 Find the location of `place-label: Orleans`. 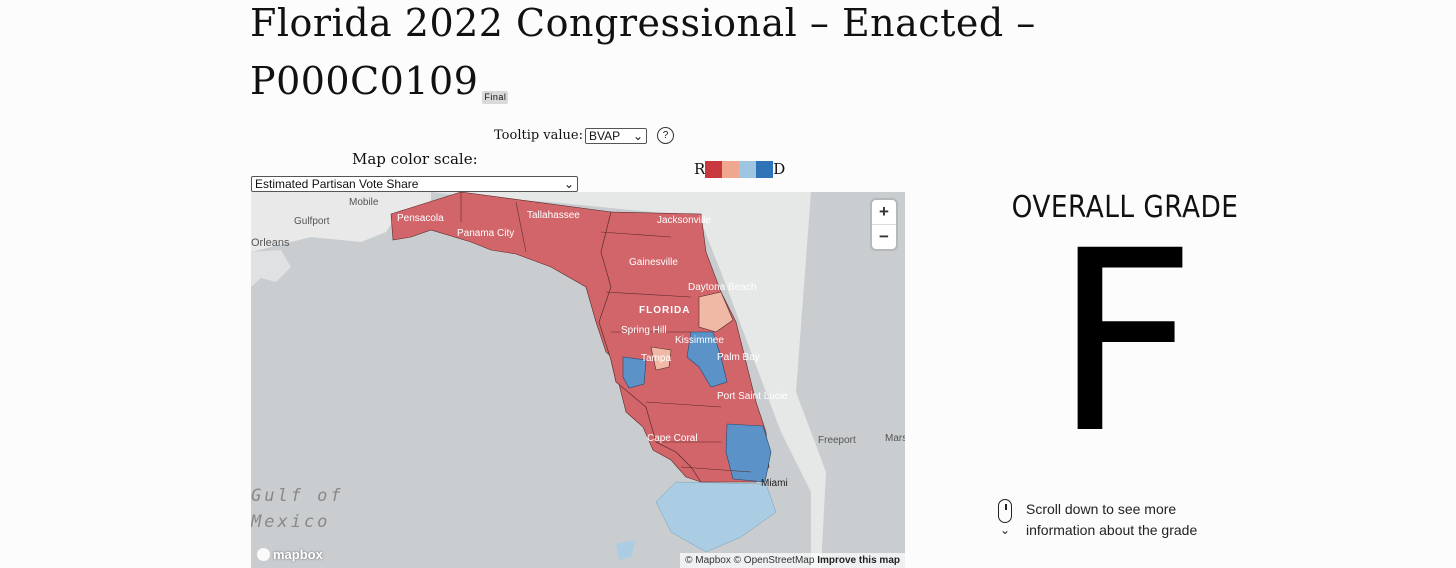

place-label: Orleans is located at coordinates (270, 243).